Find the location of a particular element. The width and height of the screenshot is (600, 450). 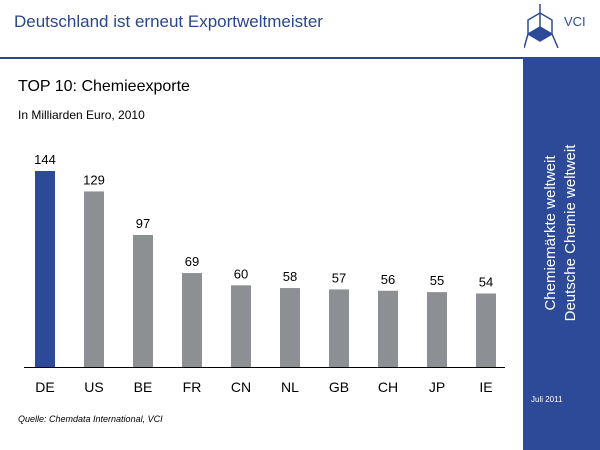

bar-cn is located at coordinates (241, 326).